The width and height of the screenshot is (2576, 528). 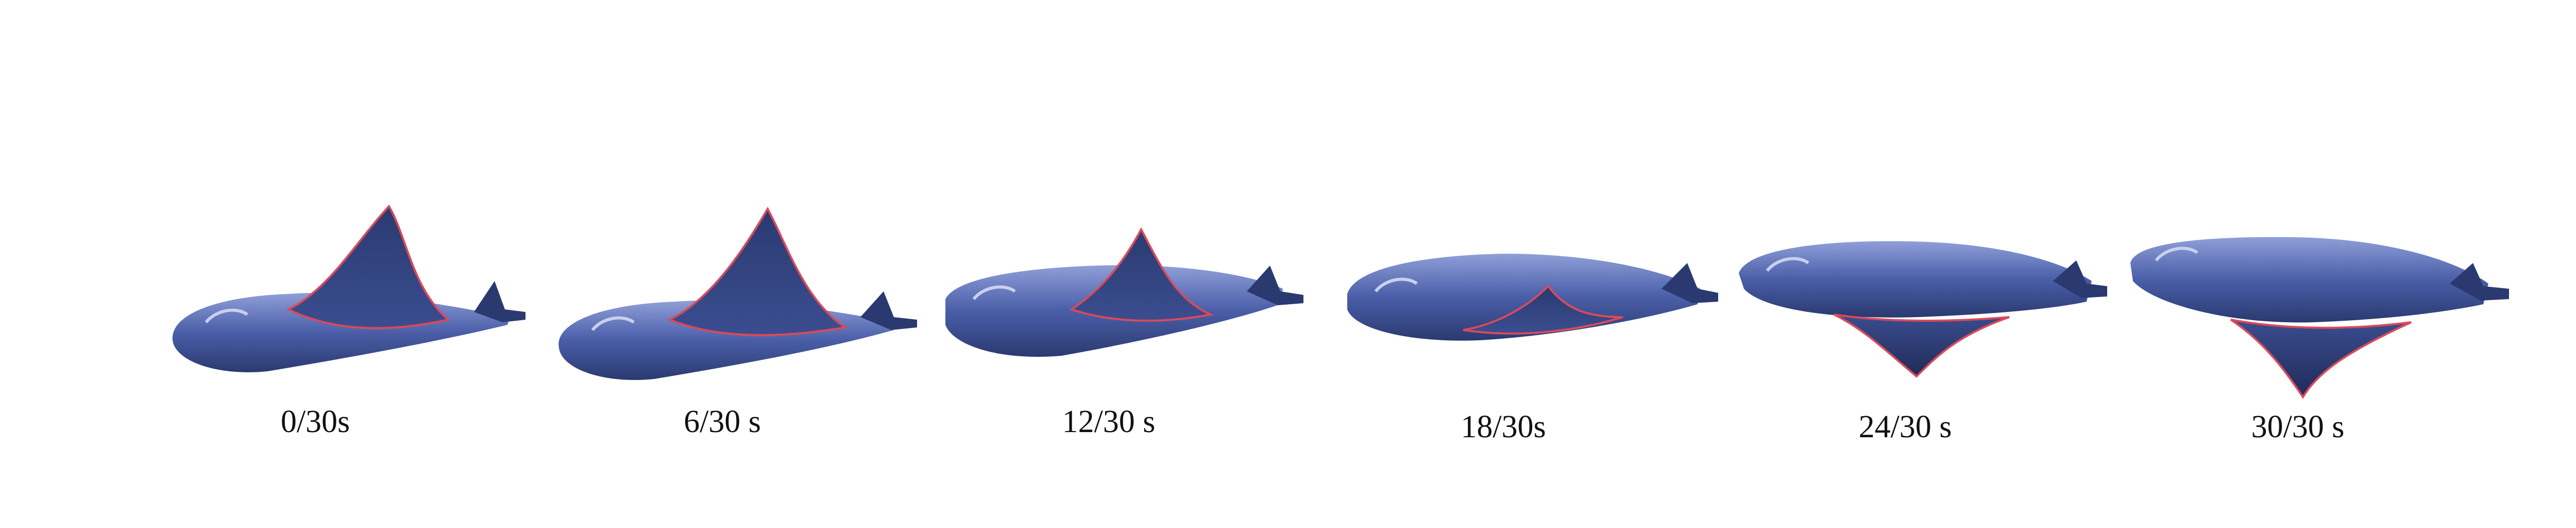 What do you see at coordinates (1503, 426) in the screenshot?
I see `frame-4-label: 18/30s` at bounding box center [1503, 426].